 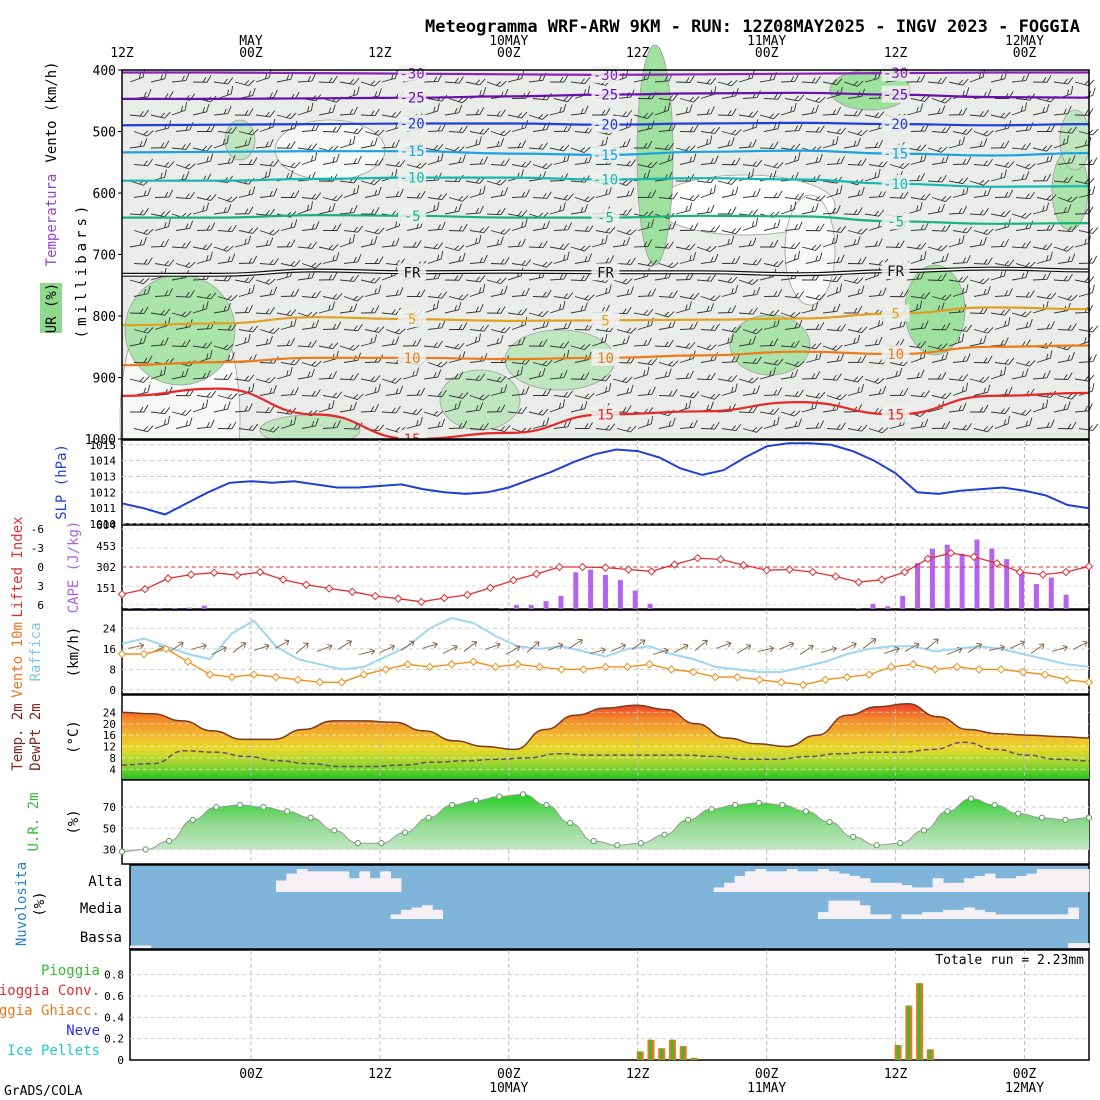 What do you see at coordinates (40, 586) in the screenshot?
I see `li-tick-label: 3` at bounding box center [40, 586].